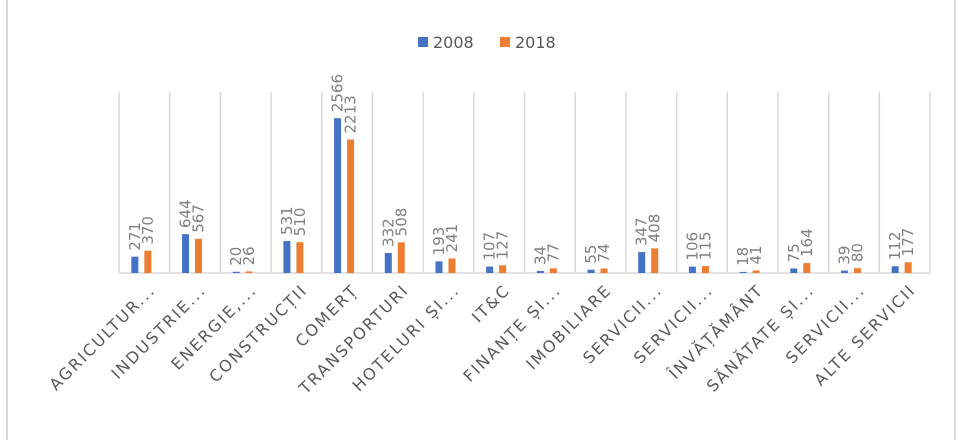 The image size is (970, 442). Describe the element at coordinates (743, 256) in the screenshot. I see `data-label-2008: 18` at that location.